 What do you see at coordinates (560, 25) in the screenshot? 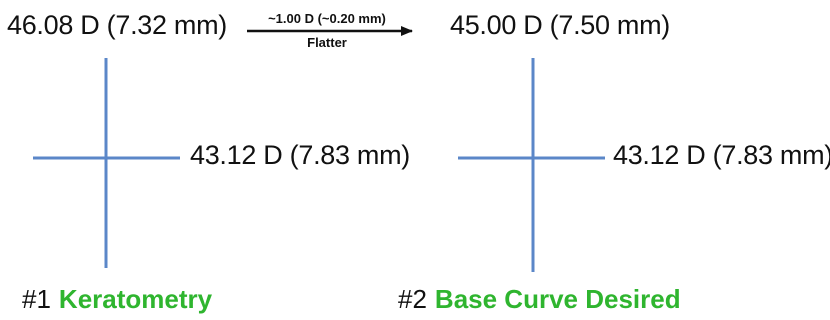
I see `diagram-2-steep-meridian-label: 45.00 D (7.50 mm)` at bounding box center [560, 25].